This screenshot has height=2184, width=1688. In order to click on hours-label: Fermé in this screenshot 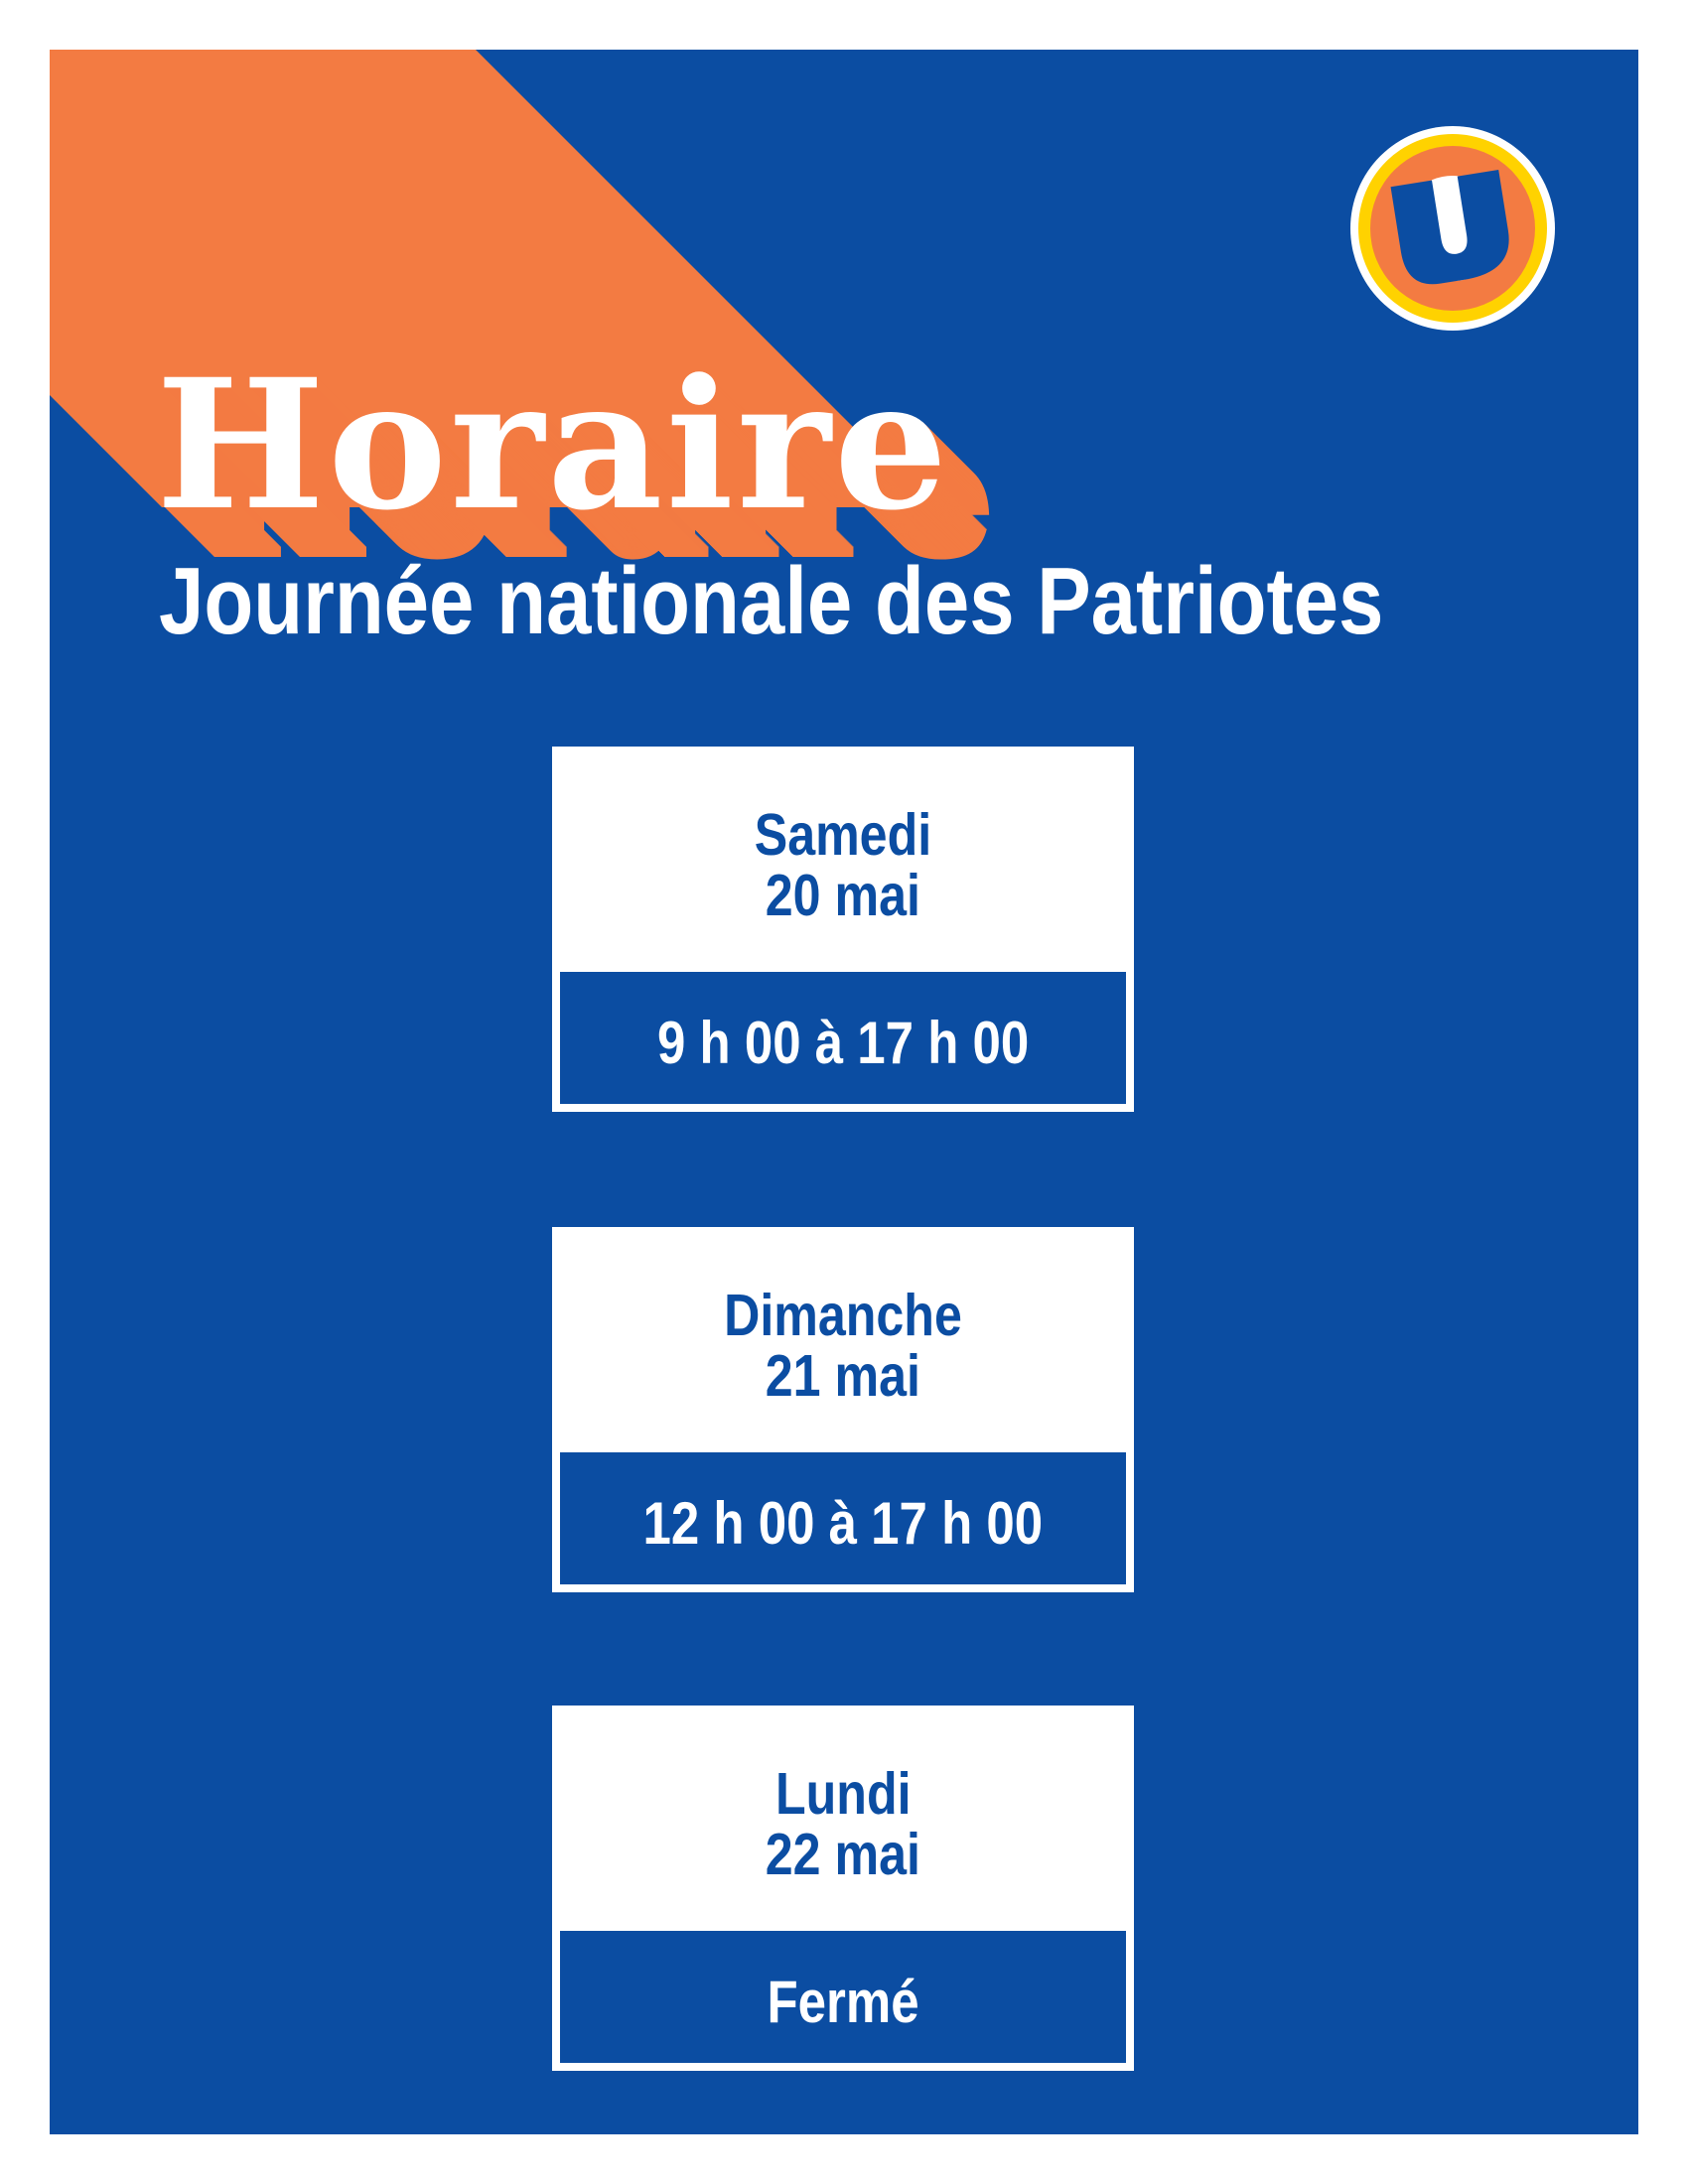, I will do `click(843, 2001)`.